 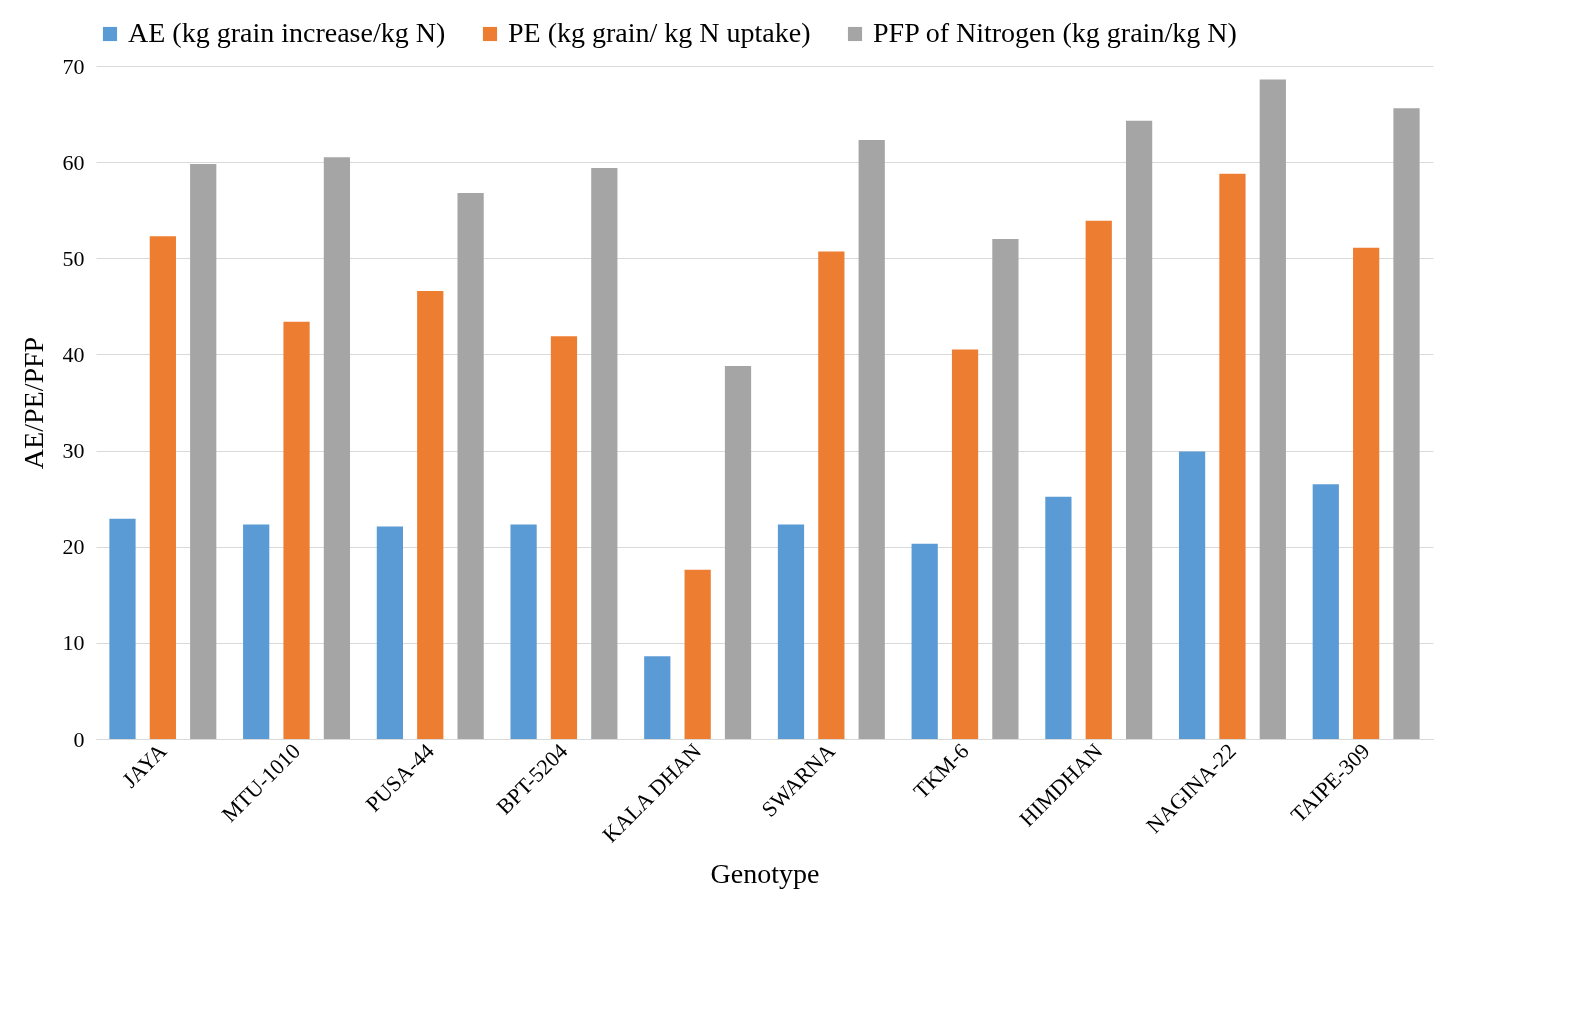 I want to click on y-tick-label: 0, so click(x=79, y=739).